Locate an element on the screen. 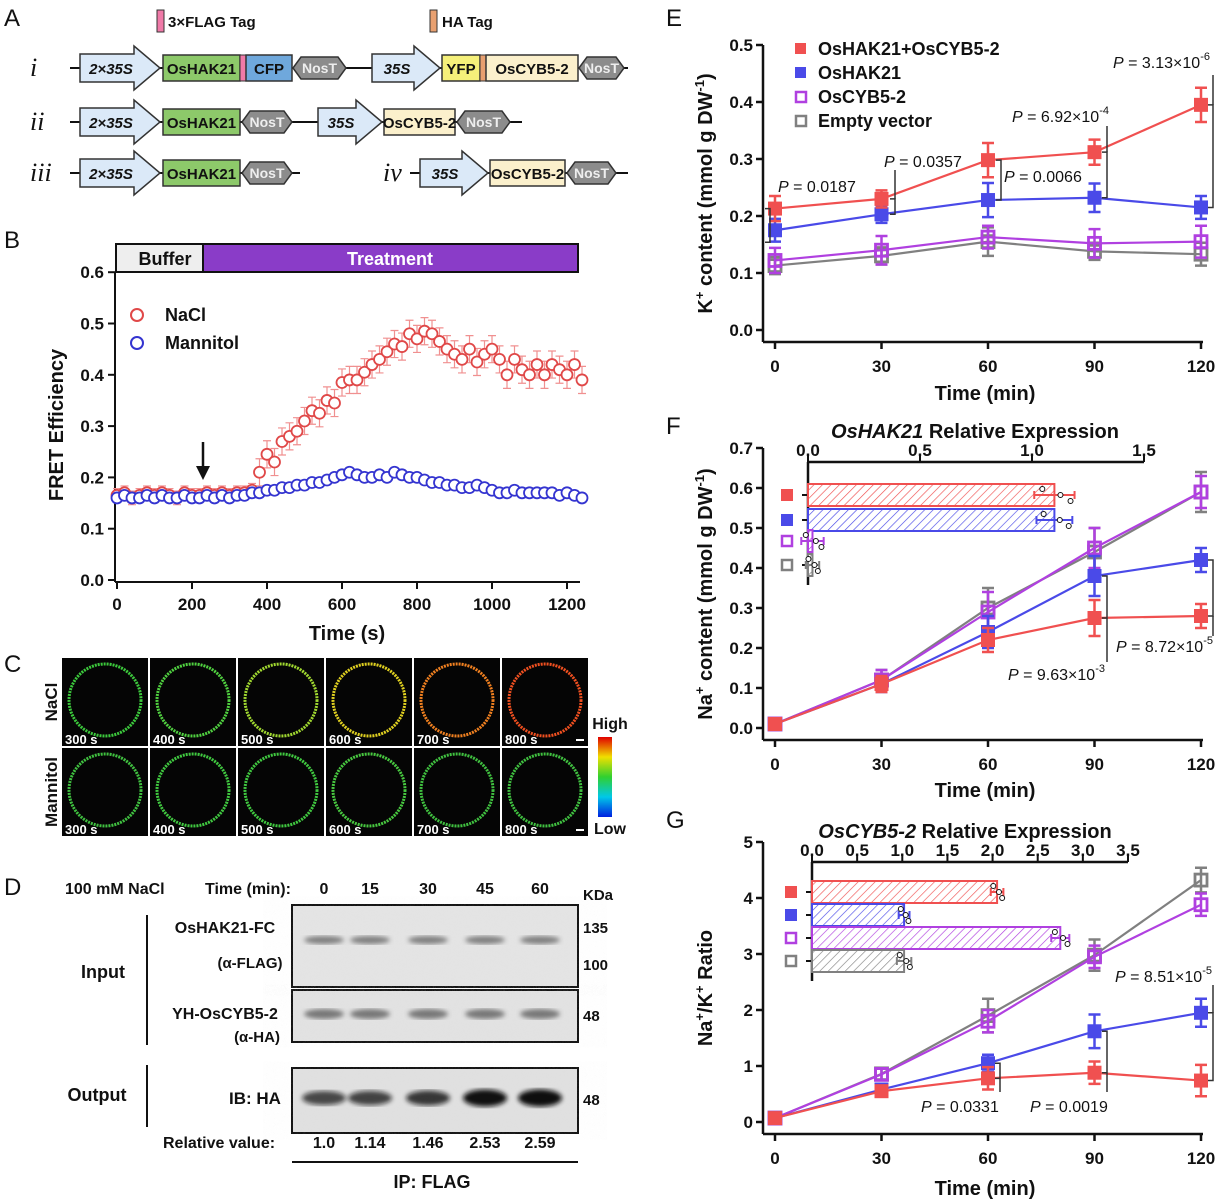  relative-value: 2.53 is located at coordinates (484, 1143).